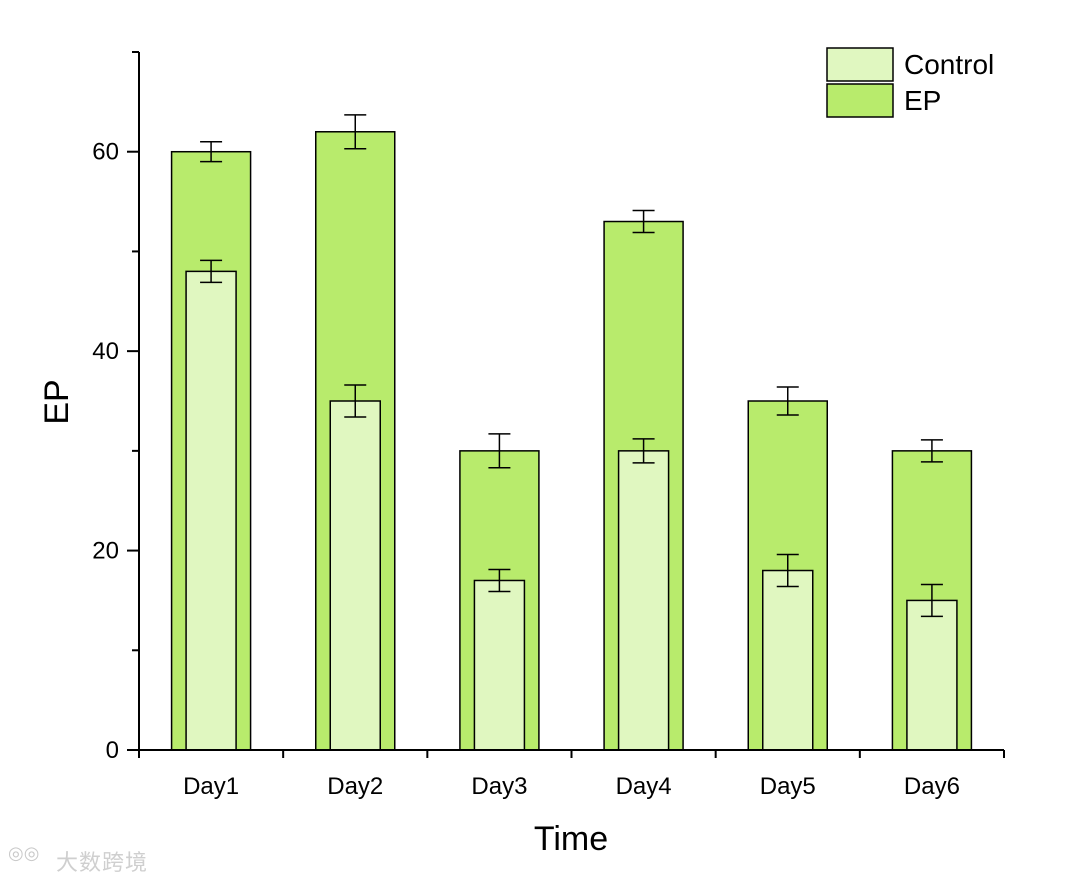 Image resolution: width=1080 pixels, height=879 pixels. I want to click on legend: Control EP, so click(910, 82).